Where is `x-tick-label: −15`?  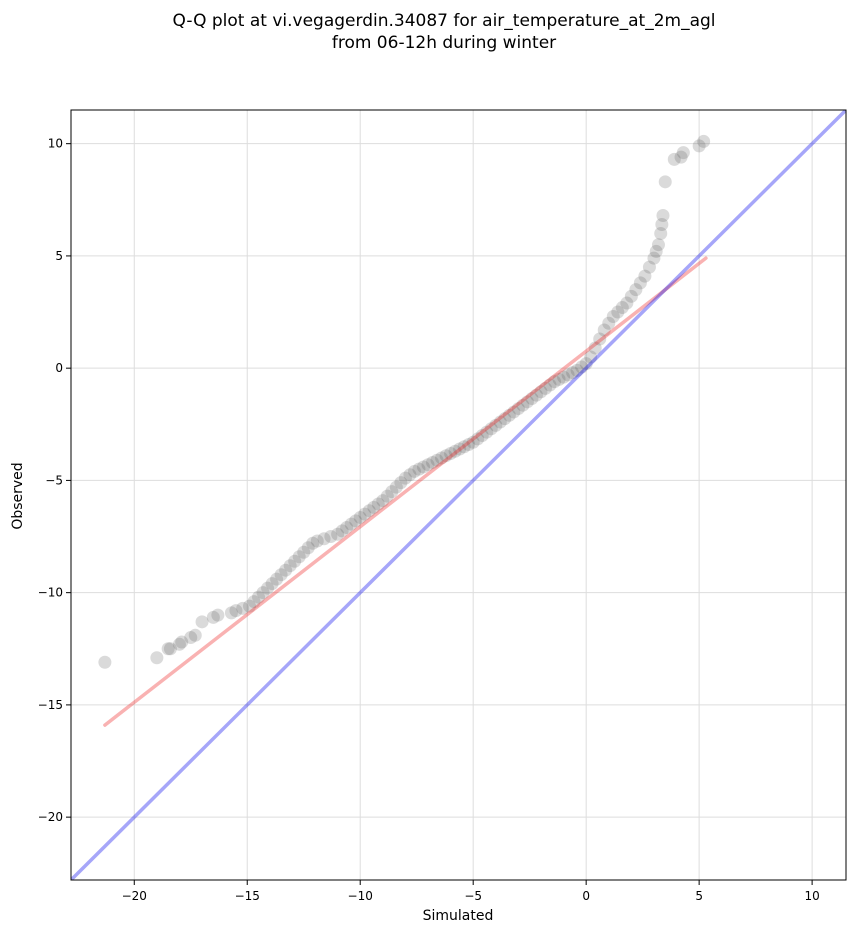
x-tick-label: −15 is located at coordinates (247, 896).